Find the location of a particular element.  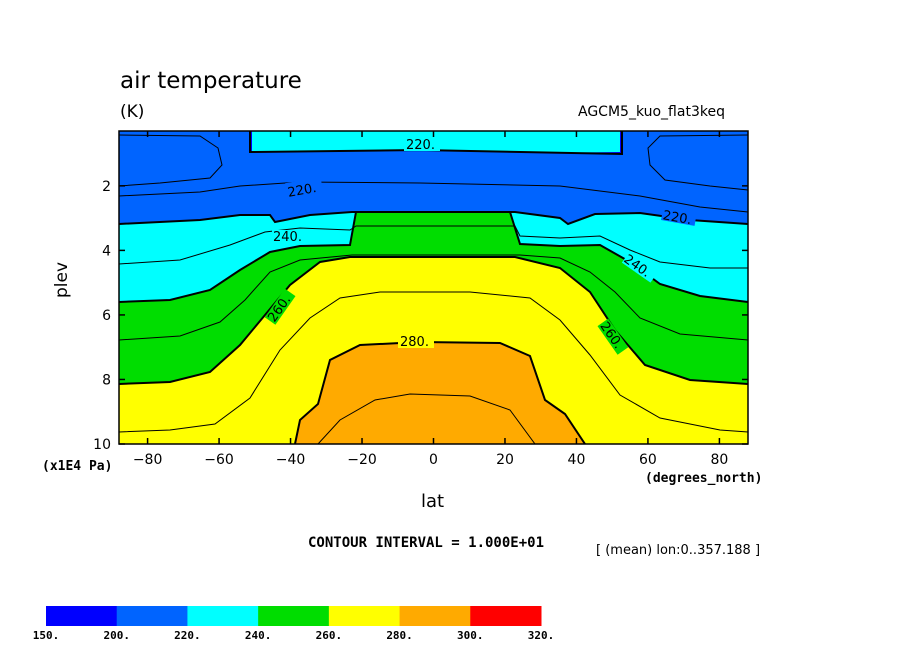

x-tick-label: 60 is located at coordinates (648, 460).